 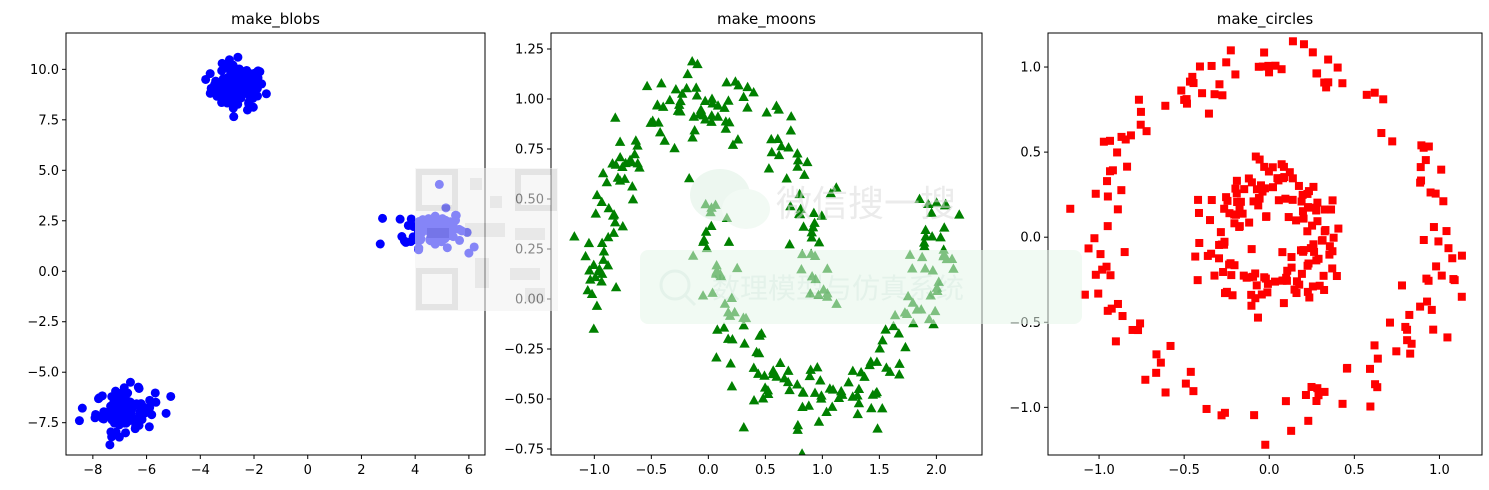 What do you see at coordinates (48, 120) in the screenshot?
I see `y-tick-label: 7.5` at bounding box center [48, 120].